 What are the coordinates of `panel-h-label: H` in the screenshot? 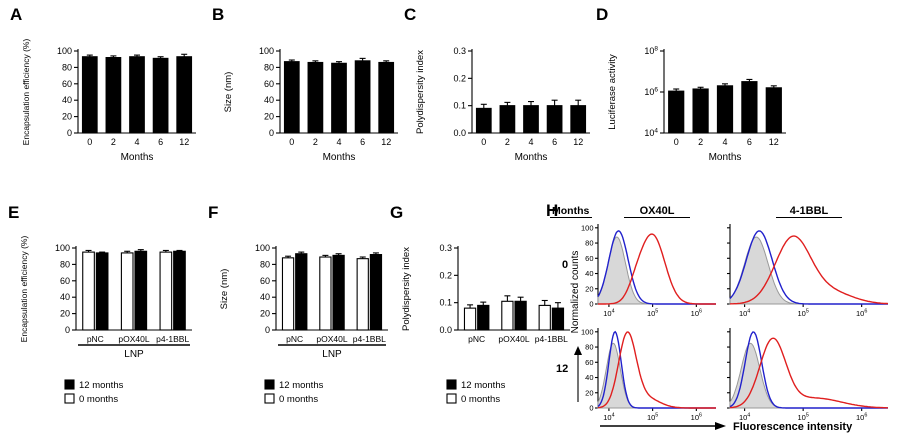 It's located at (552, 210).